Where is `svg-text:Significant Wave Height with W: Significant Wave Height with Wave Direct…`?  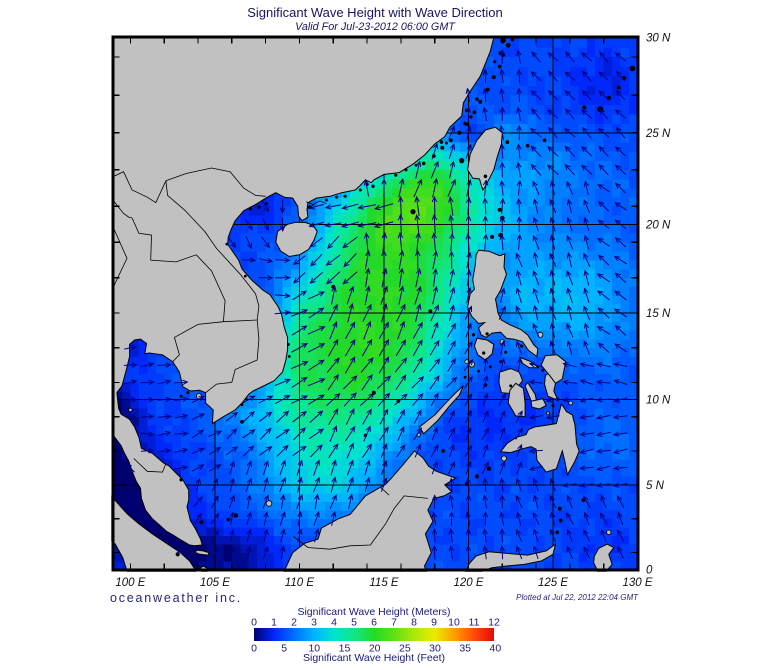
svg-text:Significant Wave Height with W: Significant Wave Height with Wave Direct… is located at coordinates (375, 12).